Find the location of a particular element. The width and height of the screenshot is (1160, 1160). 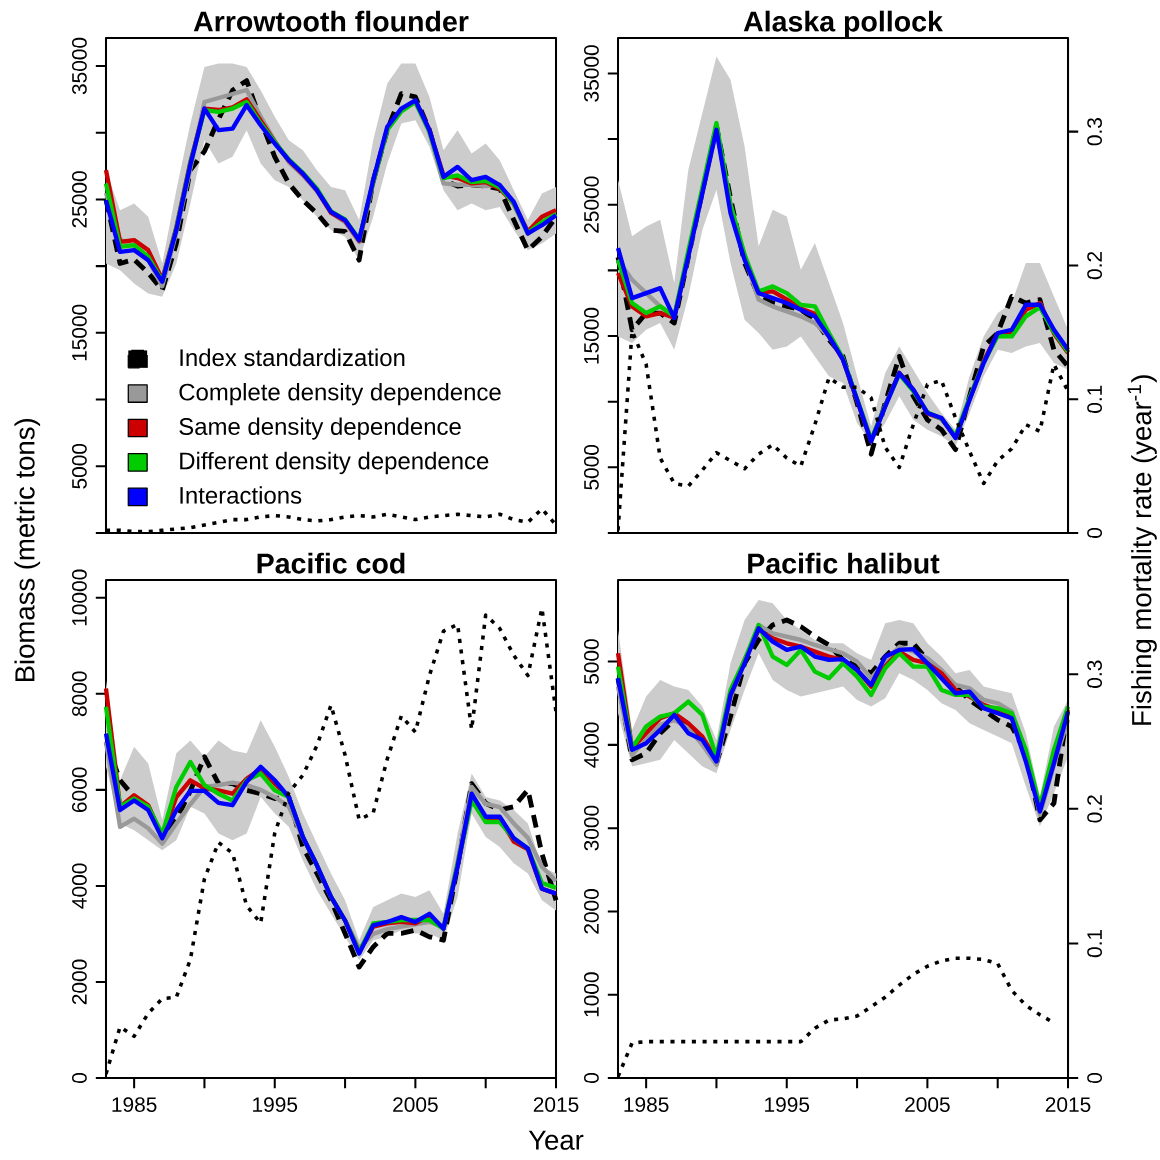

y-axis-title: Biomass (metric tons) is located at coordinates (27, 550).